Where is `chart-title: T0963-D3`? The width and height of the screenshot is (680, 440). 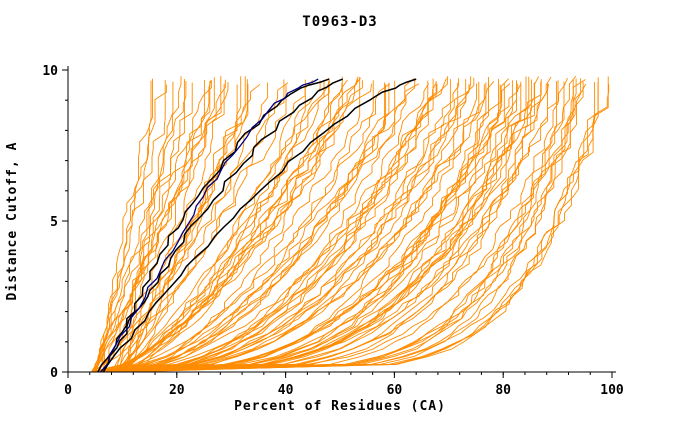
chart-title: T0963-D3 is located at coordinates (339, 22).